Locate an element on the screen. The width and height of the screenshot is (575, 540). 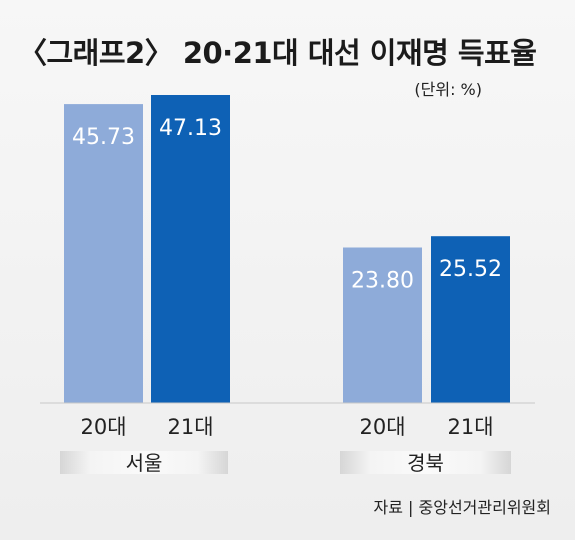
chart-title: 〈그래프2〉 20·21대 대선 이재명 득표율 is located at coordinates (277, 53).